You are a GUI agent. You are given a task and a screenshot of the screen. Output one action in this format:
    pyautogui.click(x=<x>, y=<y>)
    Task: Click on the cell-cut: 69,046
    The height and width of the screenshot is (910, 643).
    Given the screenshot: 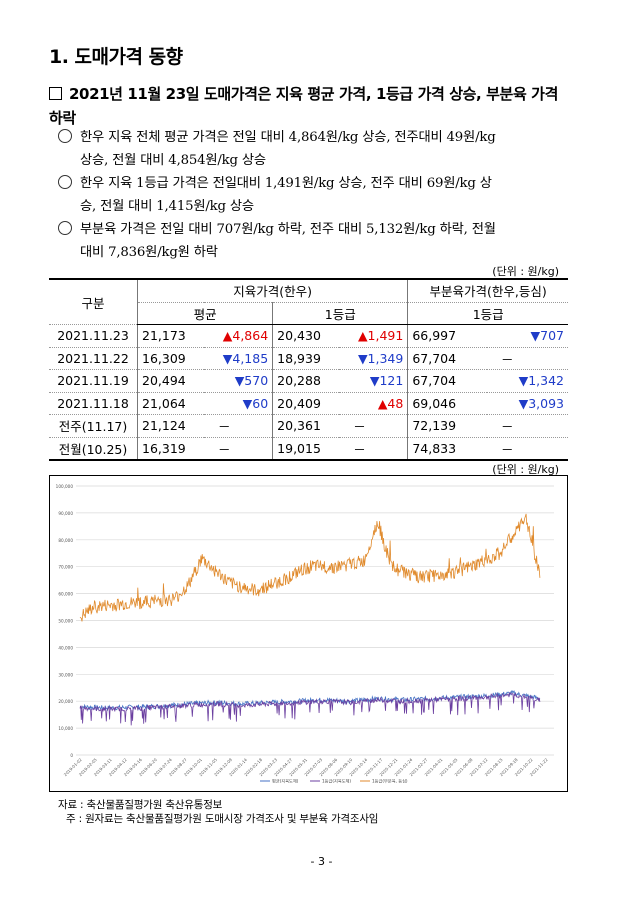 What is the action you would take?
    pyautogui.click(x=447, y=403)
    